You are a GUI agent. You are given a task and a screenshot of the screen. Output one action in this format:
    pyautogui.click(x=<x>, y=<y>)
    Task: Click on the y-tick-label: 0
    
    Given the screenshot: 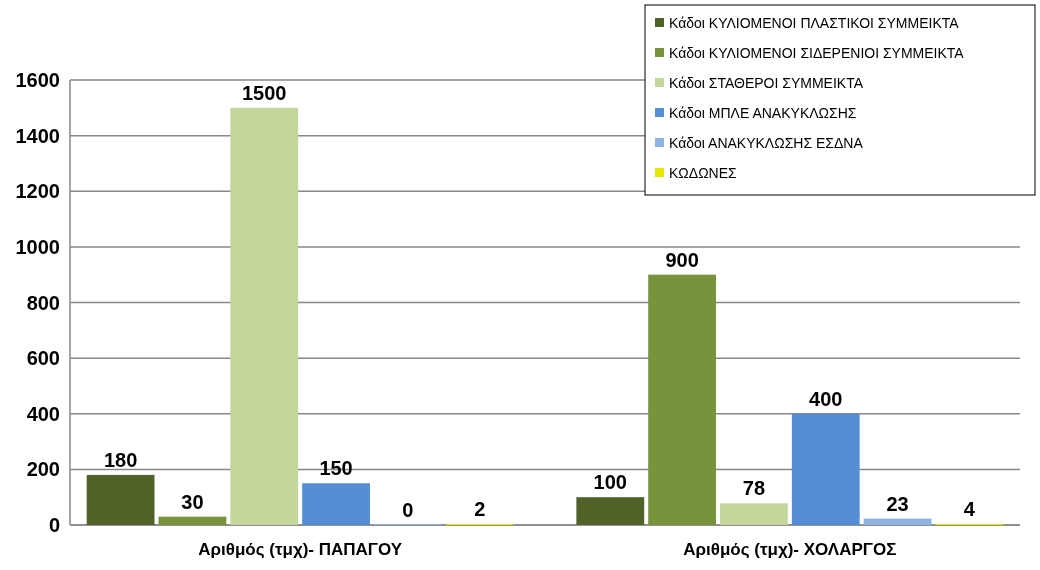 What is the action you would take?
    pyautogui.click(x=54, y=525)
    